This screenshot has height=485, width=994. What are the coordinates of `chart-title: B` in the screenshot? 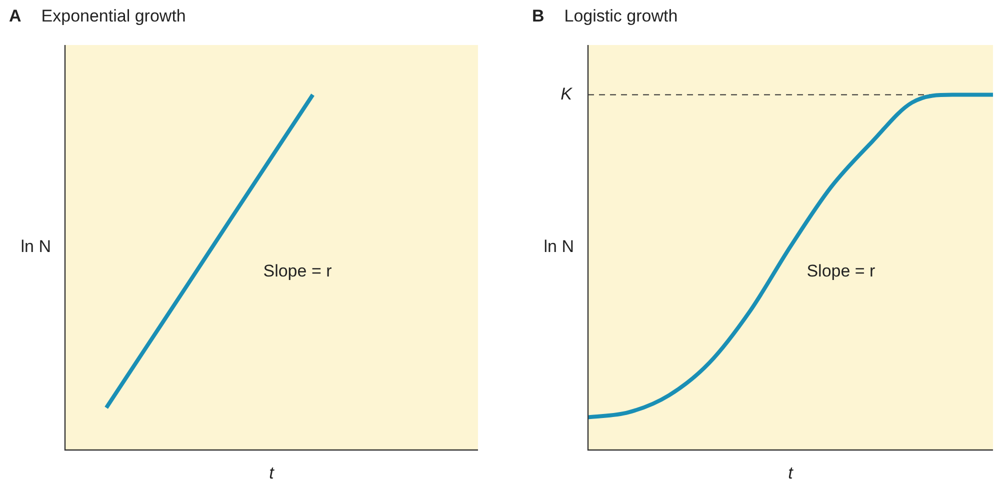 It's located at (538, 16).